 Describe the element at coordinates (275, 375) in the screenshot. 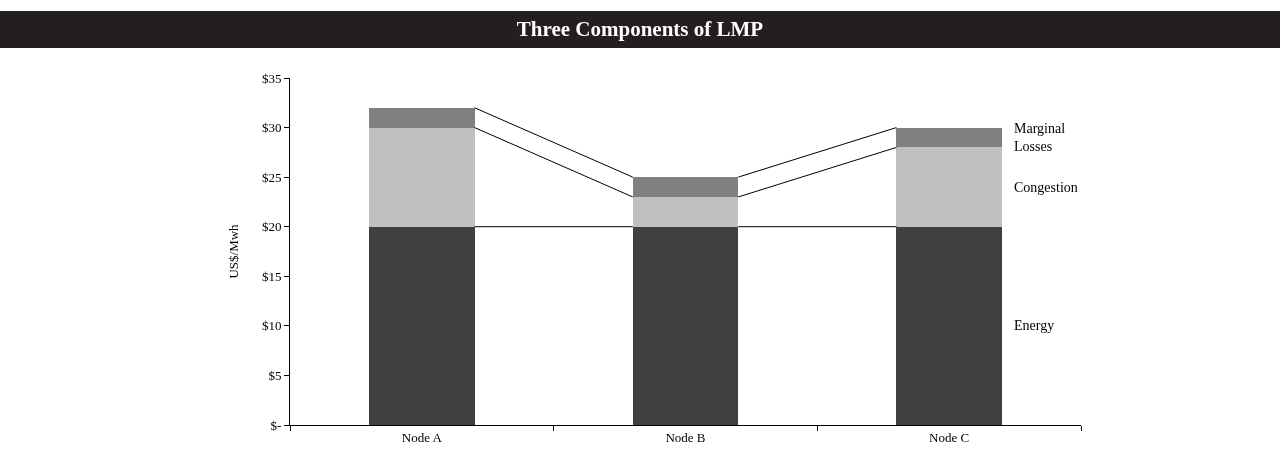

I see `y-tick-label: $5` at that location.